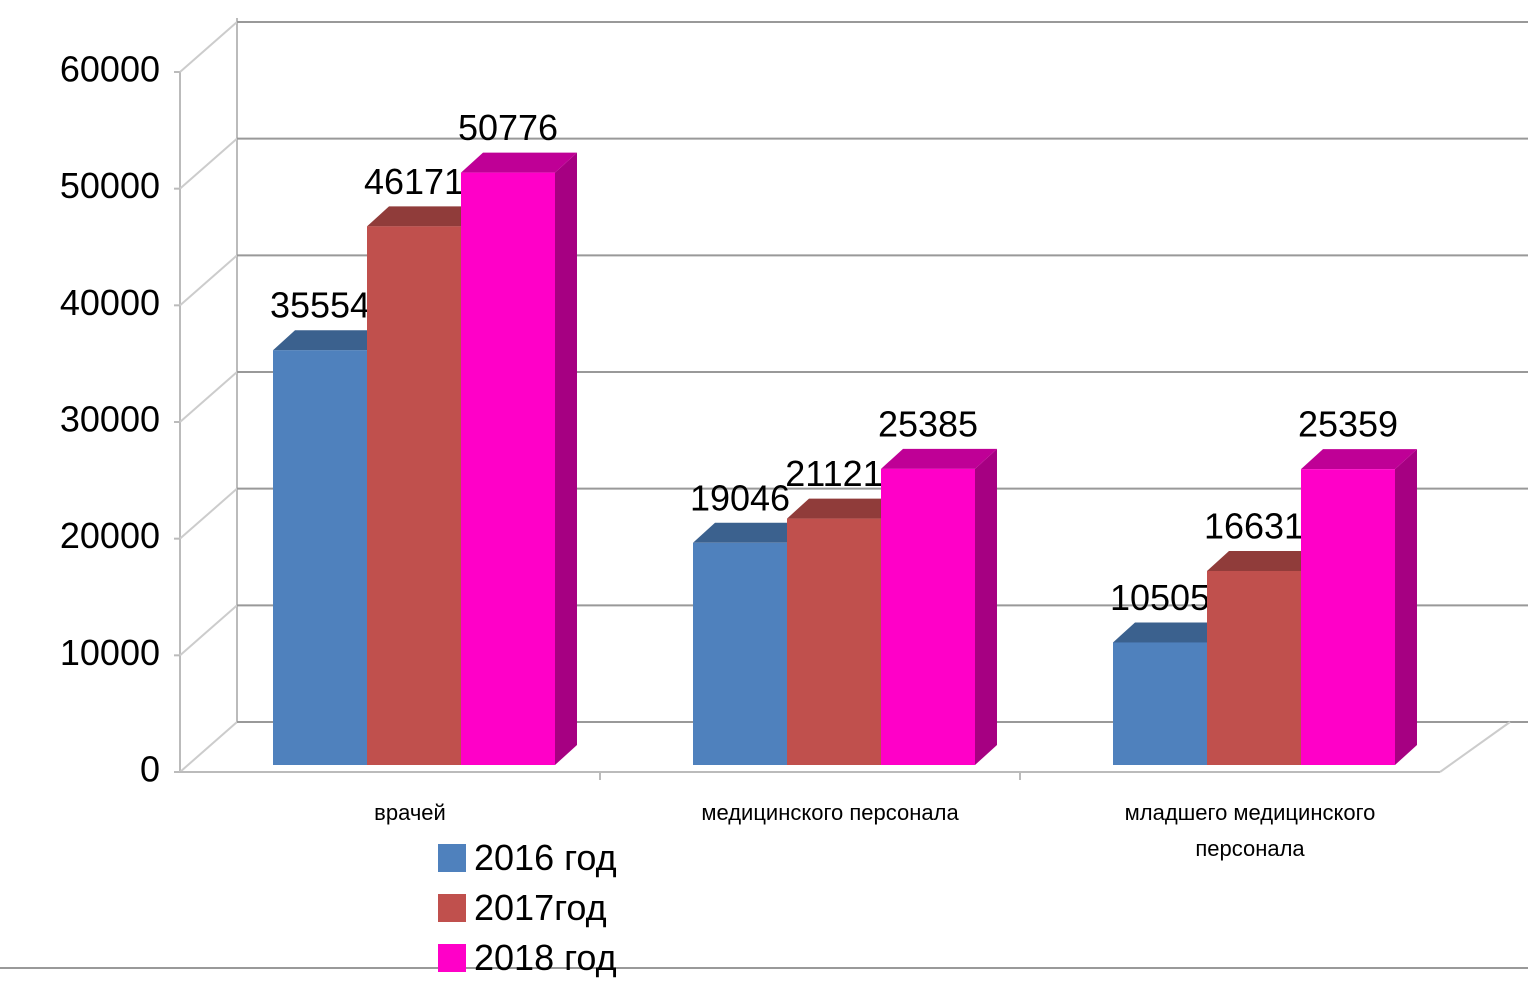 This screenshot has width=1528, height=981. What do you see at coordinates (545, 857) in the screenshot?
I see `legend-label: 2016 год` at bounding box center [545, 857].